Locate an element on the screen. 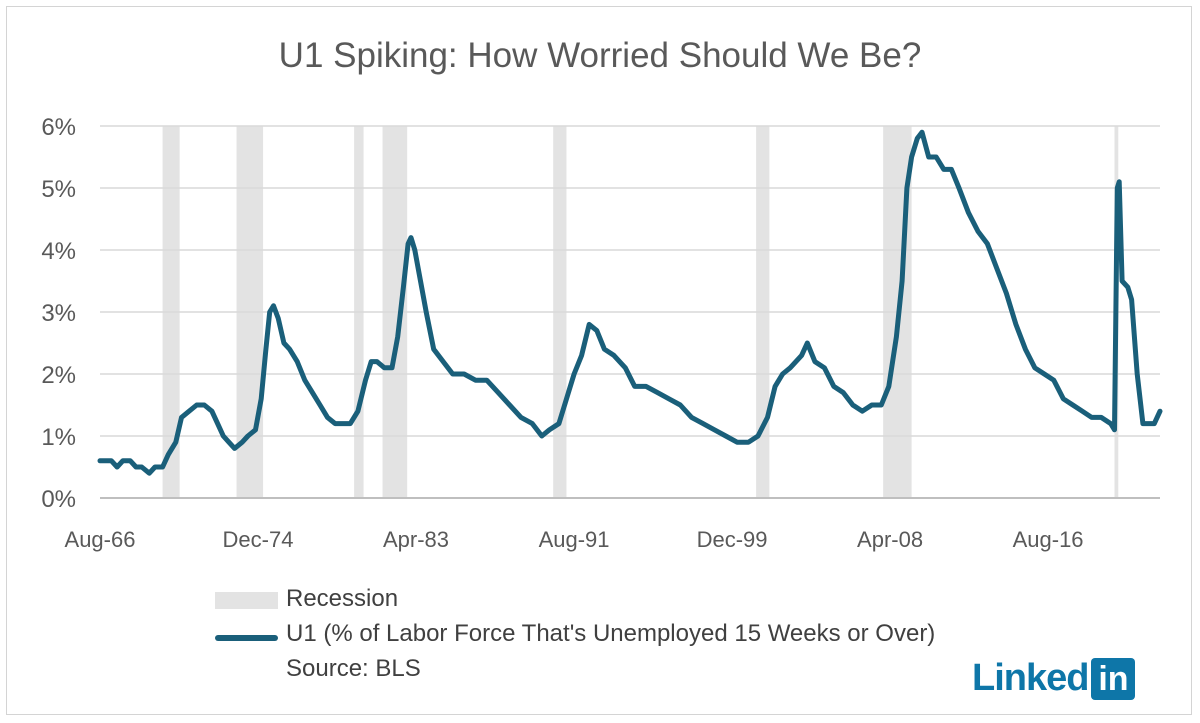 The width and height of the screenshot is (1200, 723). x-tick-label: Dec-99 is located at coordinates (732, 539).